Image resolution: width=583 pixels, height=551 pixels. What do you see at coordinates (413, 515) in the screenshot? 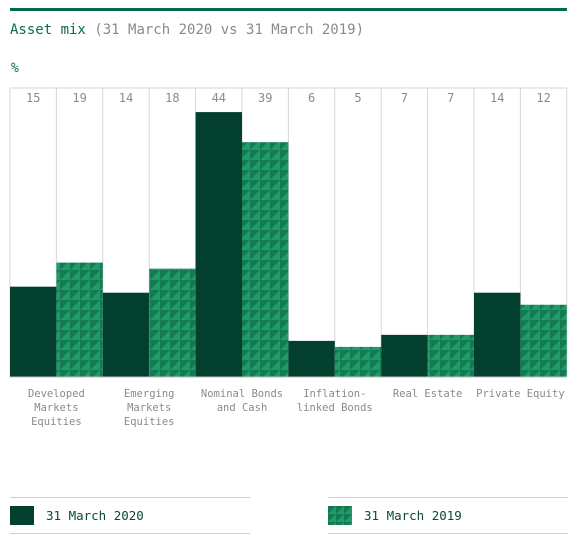
I see `legend-label-2019: 31 March 2019` at bounding box center [413, 515].